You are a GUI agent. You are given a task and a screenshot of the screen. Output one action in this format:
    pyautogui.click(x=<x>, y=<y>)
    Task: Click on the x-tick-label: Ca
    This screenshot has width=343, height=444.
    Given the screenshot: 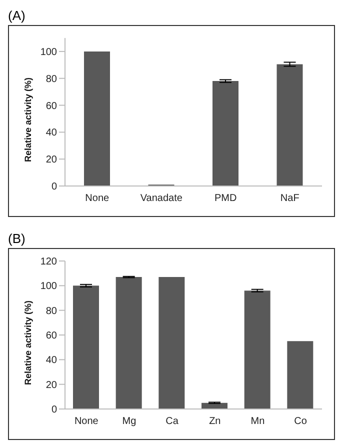 What is the action you would take?
    pyautogui.click(x=172, y=422)
    